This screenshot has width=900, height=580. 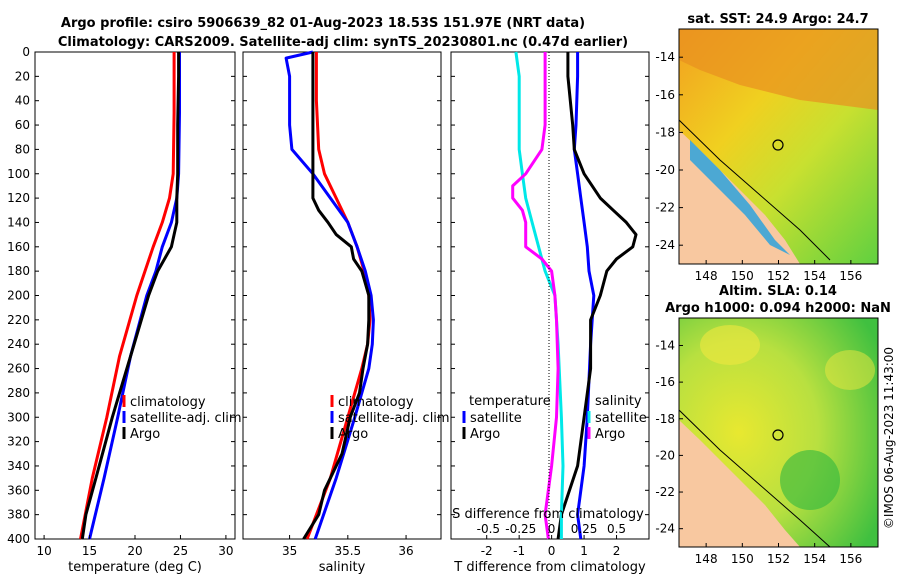 I want to click on temp-line-climatology, so click(x=127, y=296).